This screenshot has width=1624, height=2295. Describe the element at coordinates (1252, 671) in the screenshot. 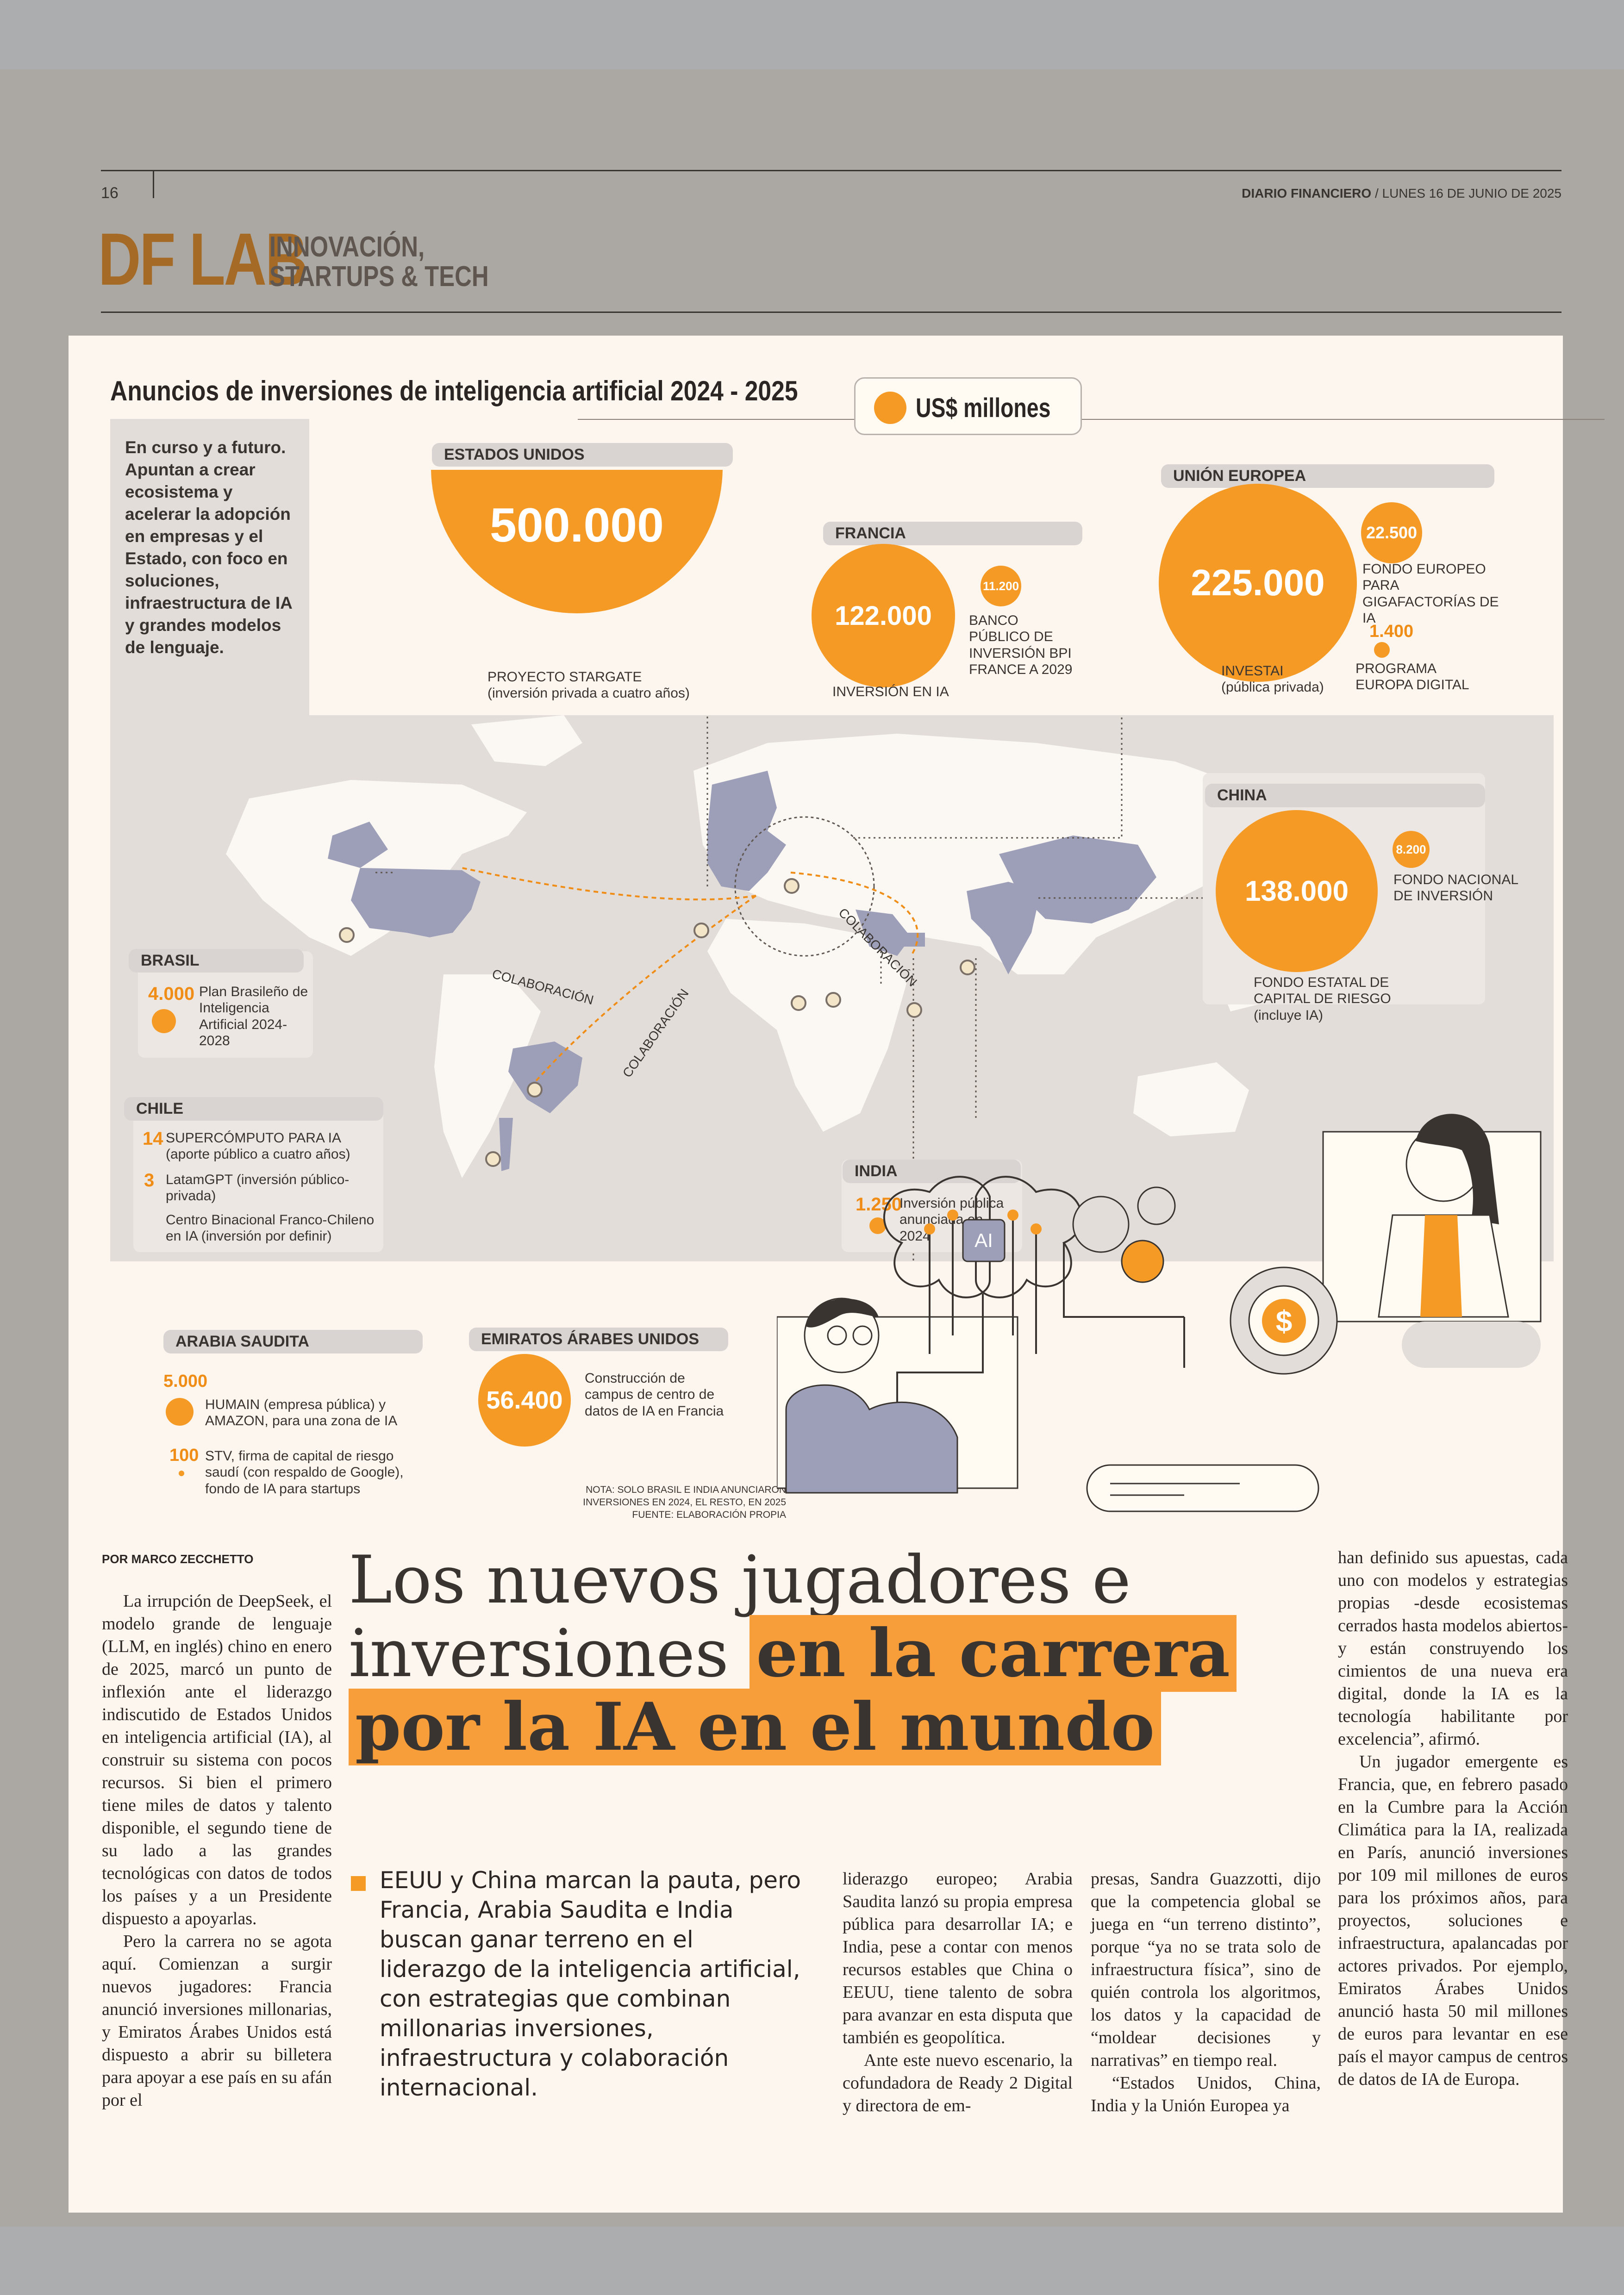

I see `eu-desc-line1: INVESTAI` at that location.